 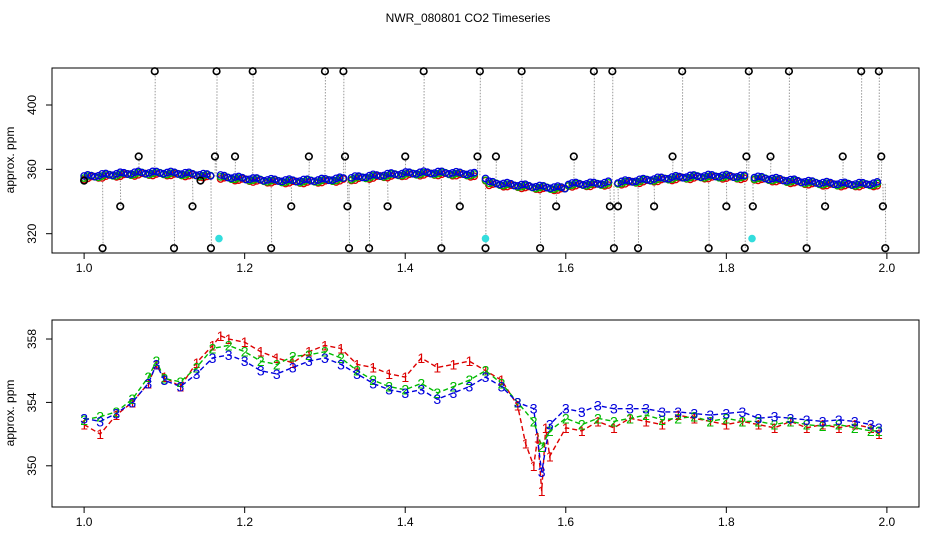 I want to click on x-tick-label: 1.8, so click(x=726, y=522).